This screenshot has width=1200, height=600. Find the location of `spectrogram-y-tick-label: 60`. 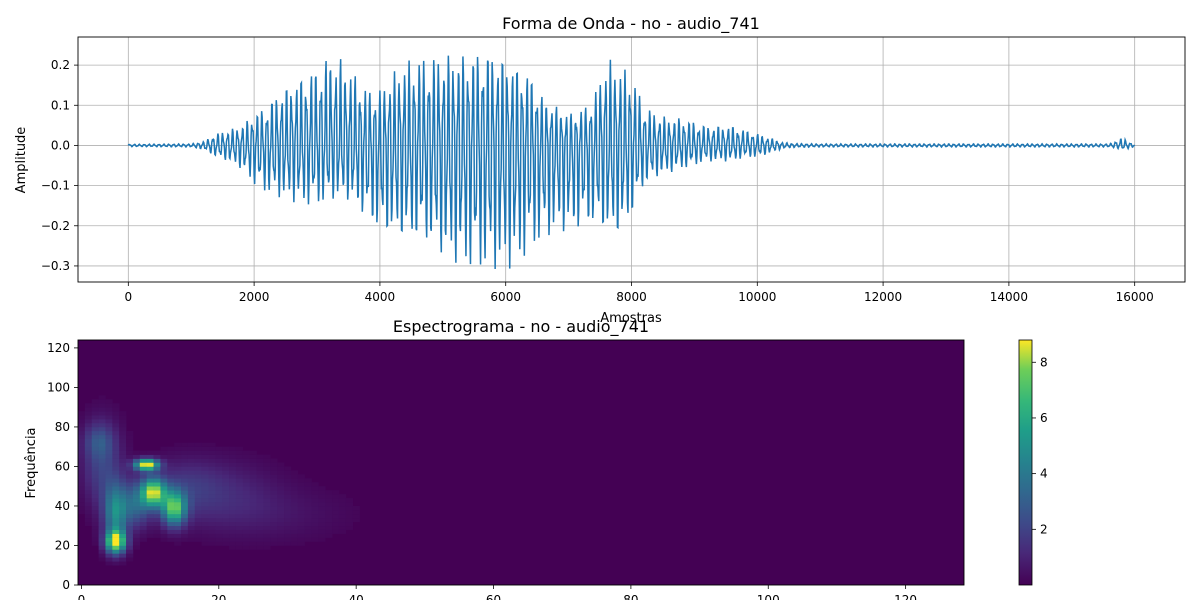

spectrogram-y-tick-label: 60 is located at coordinates (62, 466).